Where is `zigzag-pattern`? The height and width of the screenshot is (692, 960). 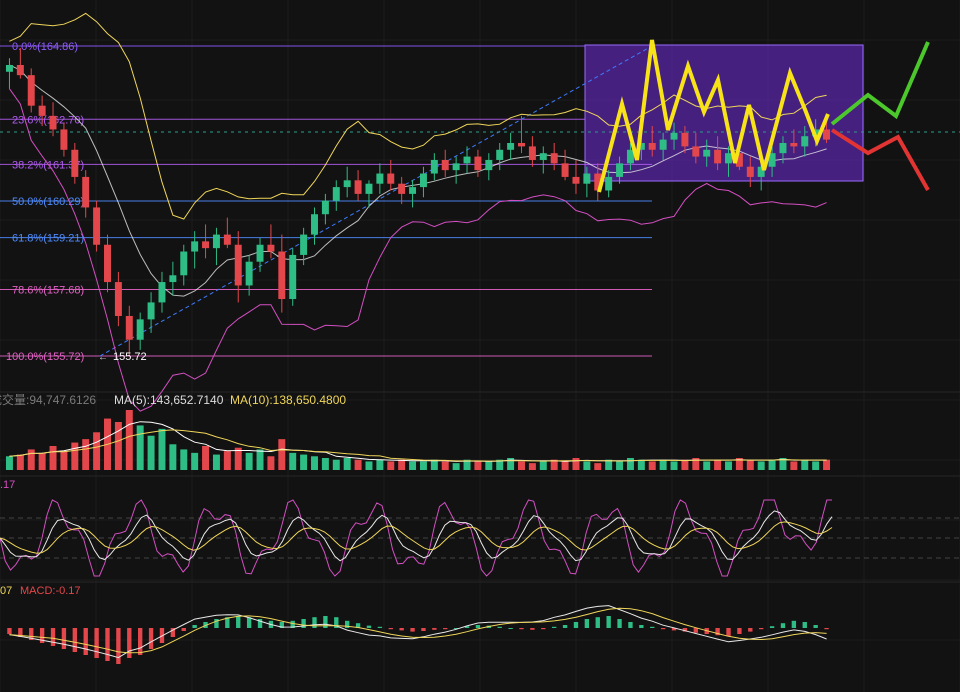 zigzag-pattern is located at coordinates (713, 116).